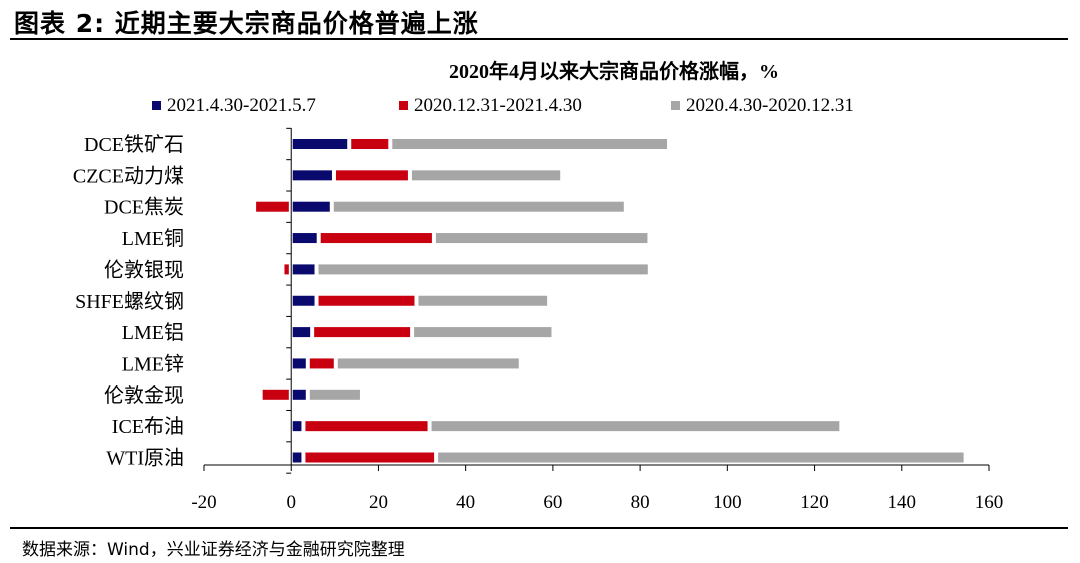 This screenshot has height=563, width=1080. What do you see at coordinates (246, 23) in the screenshot?
I see `figure-title: 图表 2: 近期主要大宗商品价格普遍上涨` at bounding box center [246, 23].